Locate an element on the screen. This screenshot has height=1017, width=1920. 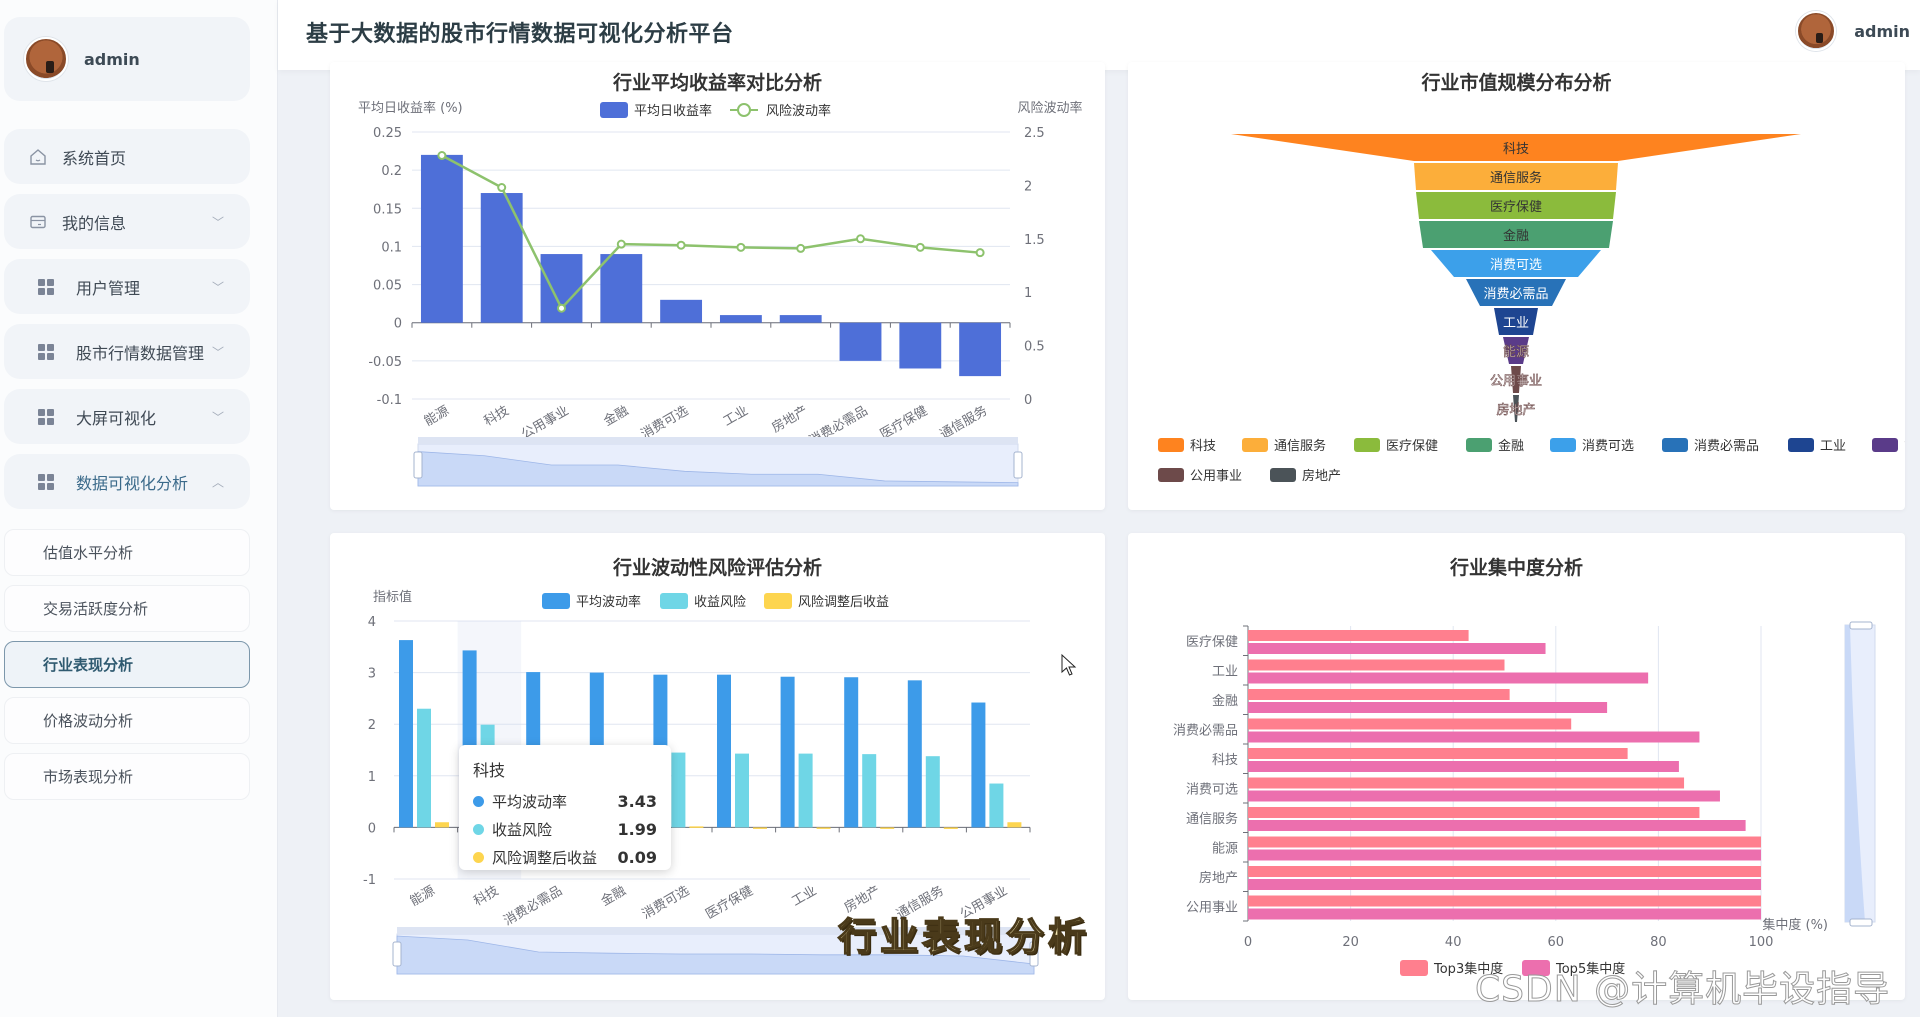
sidebar-user-card: admin is located at coordinates (127, 59).